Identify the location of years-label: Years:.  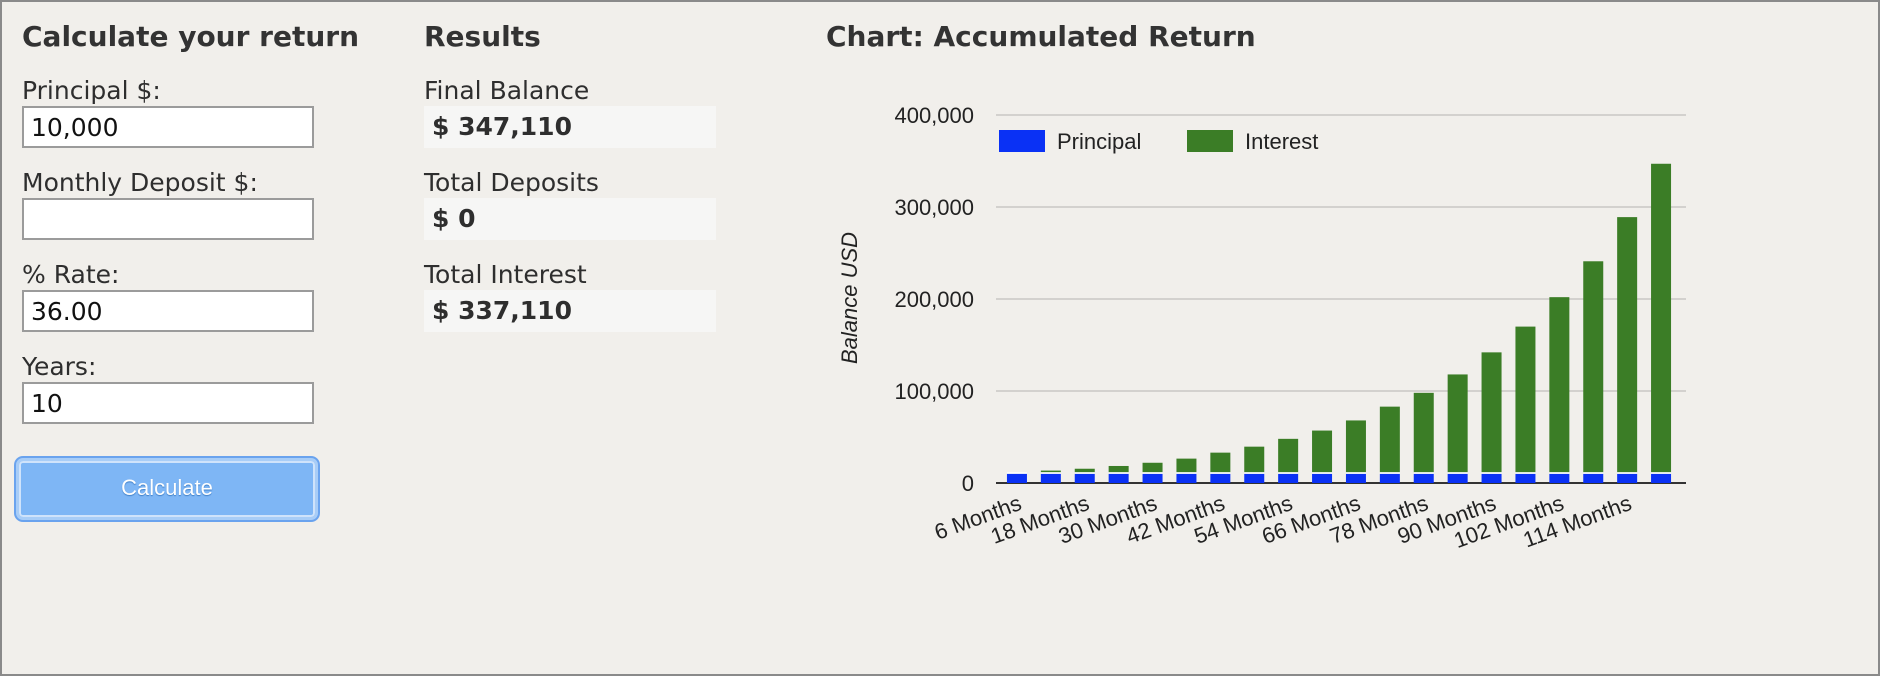
(59, 366).